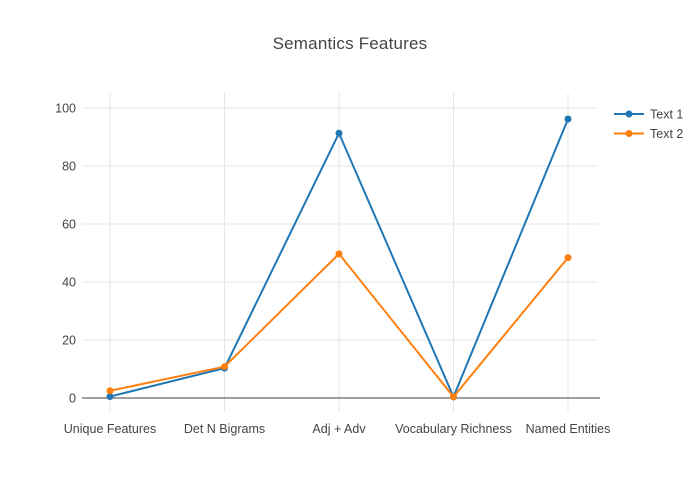  What do you see at coordinates (648, 124) in the screenshot?
I see `legend: Text 1 Text 2` at bounding box center [648, 124].